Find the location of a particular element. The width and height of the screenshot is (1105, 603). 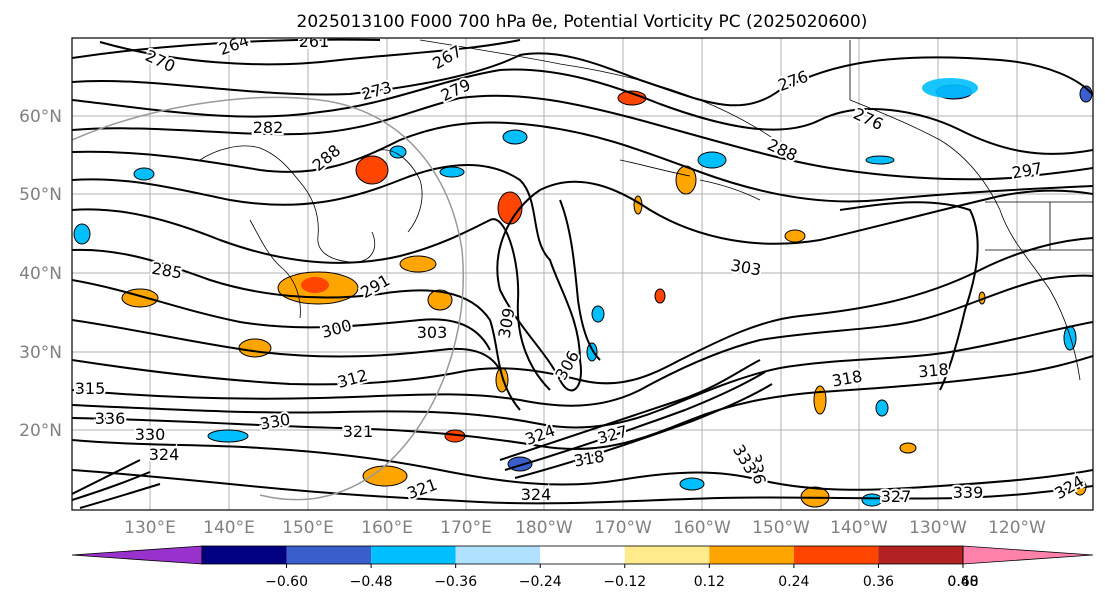

contour-label: 303 is located at coordinates (432, 332).